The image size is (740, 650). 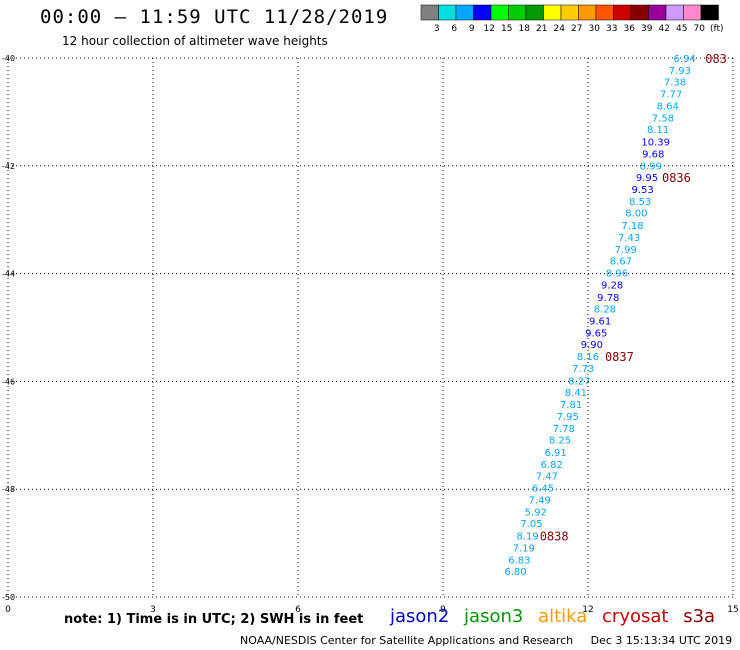 I want to click on color-scale-tick: 12, so click(x=489, y=29).